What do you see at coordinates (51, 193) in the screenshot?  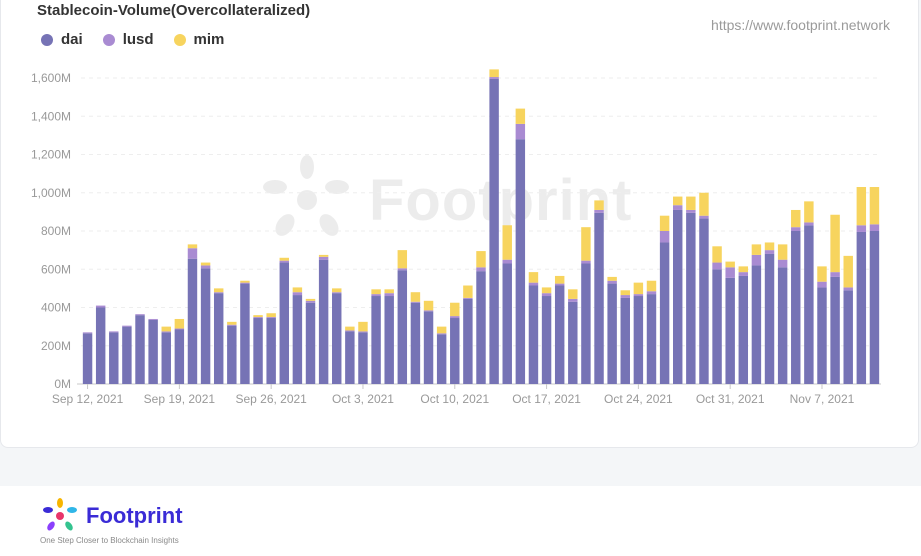 I see `y-tick-label: 1,000M` at bounding box center [51, 193].